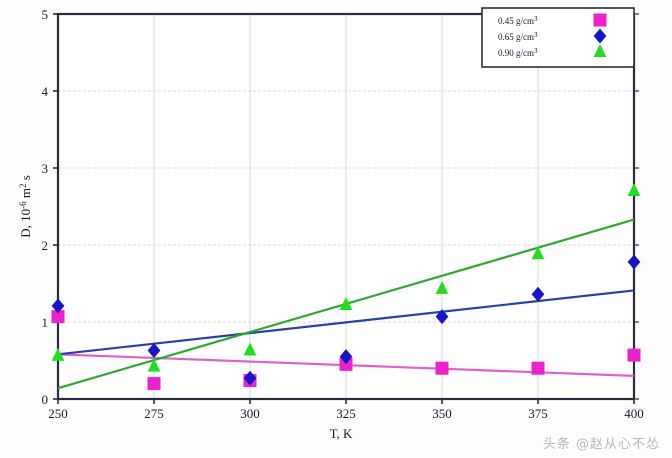  Describe the element at coordinates (45, 322) in the screenshot. I see `y-tick-label: 1` at that location.